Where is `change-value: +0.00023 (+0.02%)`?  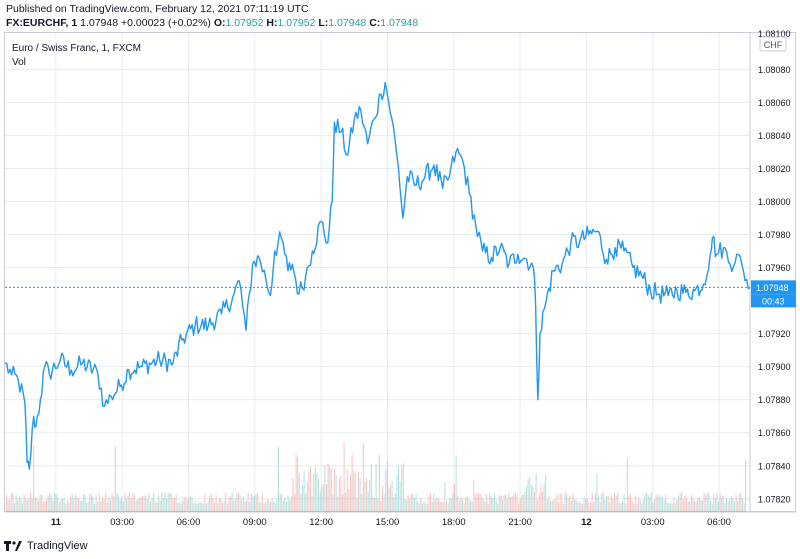
change-value: +0.00023 (+0.02%) is located at coordinates (166, 23).